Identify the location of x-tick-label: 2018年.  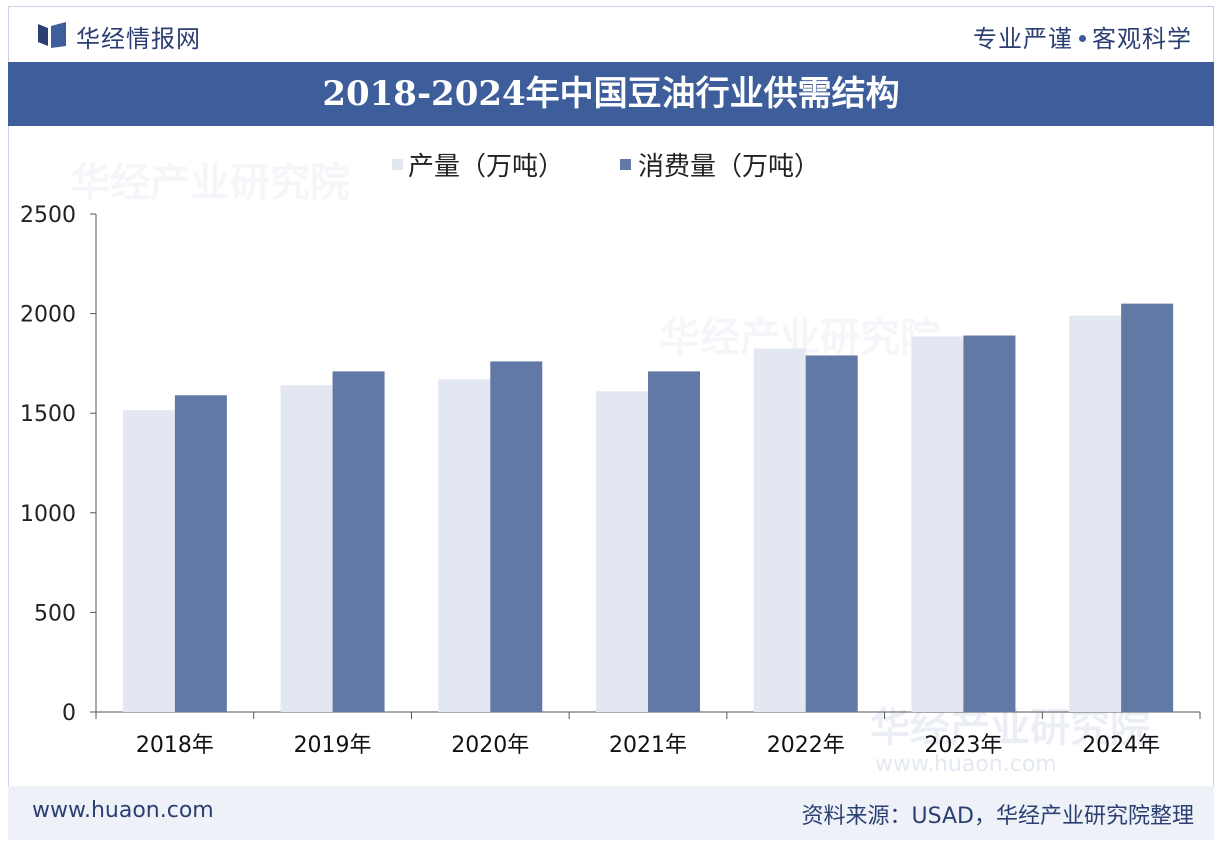
(175, 745).